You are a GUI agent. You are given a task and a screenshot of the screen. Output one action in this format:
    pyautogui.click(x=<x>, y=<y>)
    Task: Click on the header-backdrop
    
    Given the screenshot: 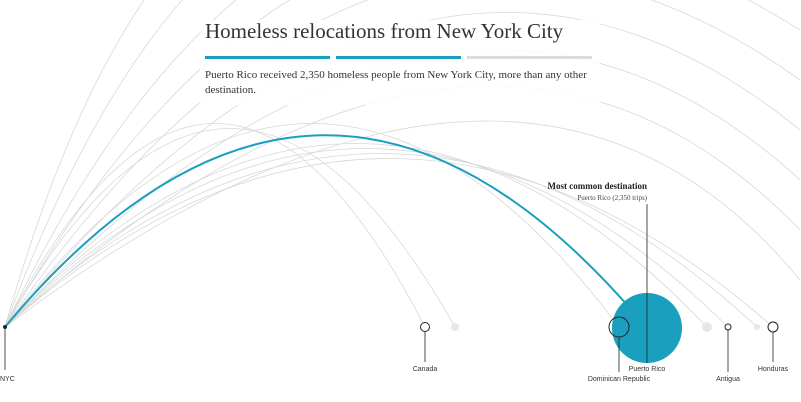 What is the action you would take?
    pyautogui.click(x=400, y=62)
    